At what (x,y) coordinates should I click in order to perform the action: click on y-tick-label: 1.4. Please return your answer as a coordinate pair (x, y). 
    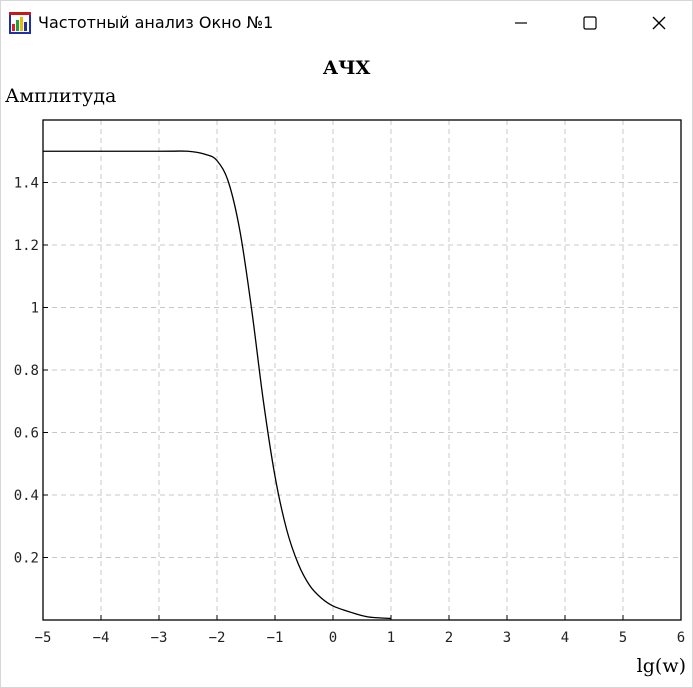
    Looking at the image, I should click on (26, 184).